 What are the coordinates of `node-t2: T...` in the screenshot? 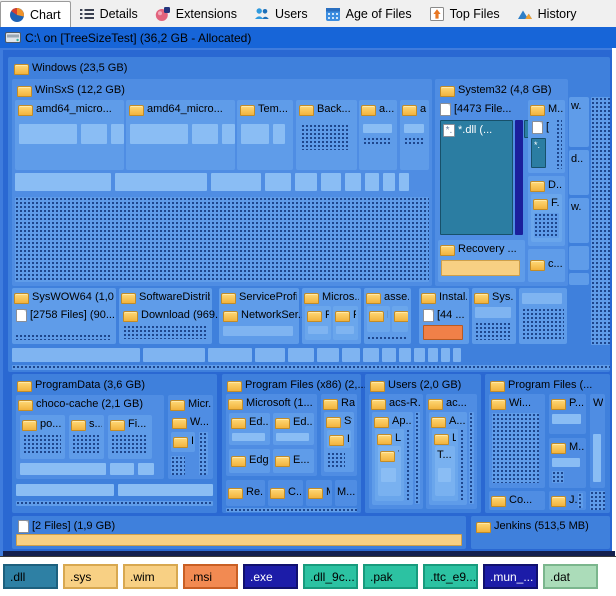 It's located at (445, 471).